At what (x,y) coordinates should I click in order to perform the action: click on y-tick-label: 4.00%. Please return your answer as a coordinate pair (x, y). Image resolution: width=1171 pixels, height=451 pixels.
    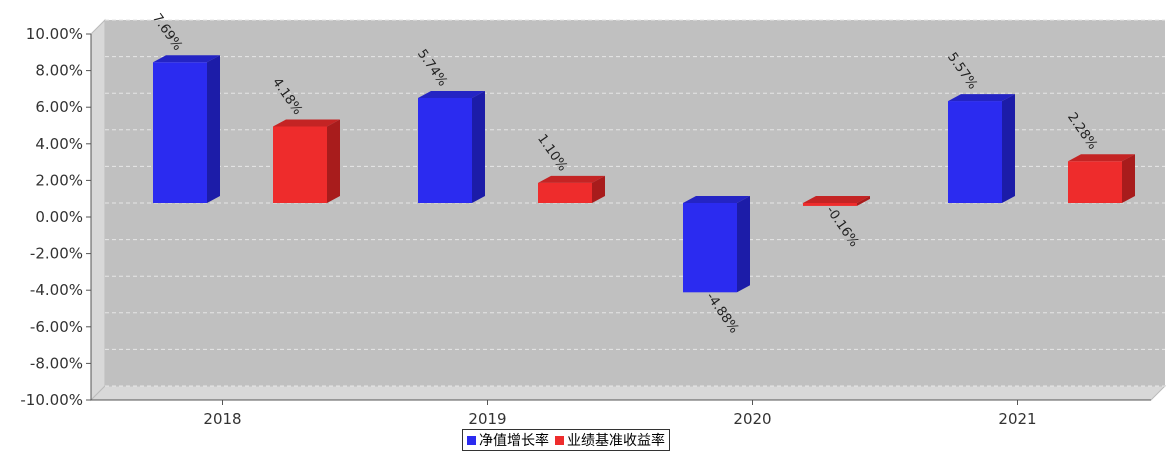
    Looking at the image, I should click on (59, 144).